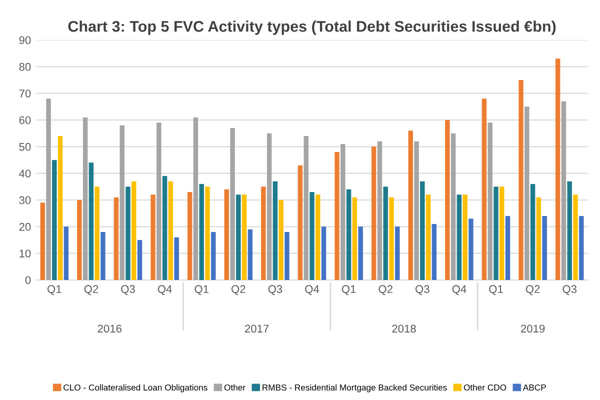  I want to click on legend-label: RMBS - Residential Mortgage Backed Securities, so click(354, 388).